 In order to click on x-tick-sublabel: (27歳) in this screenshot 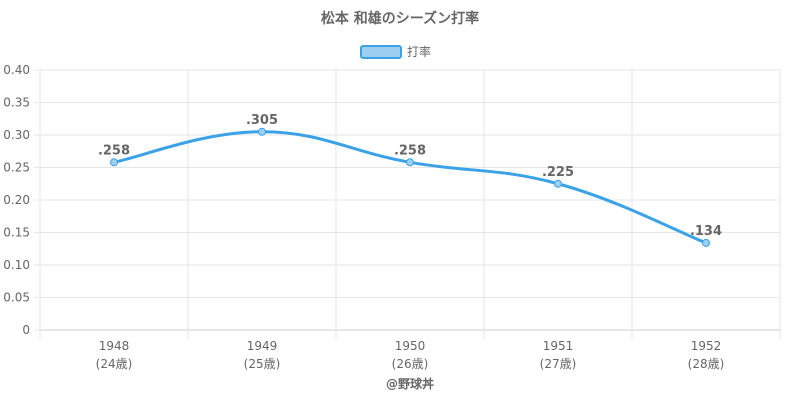, I will do `click(558, 364)`.